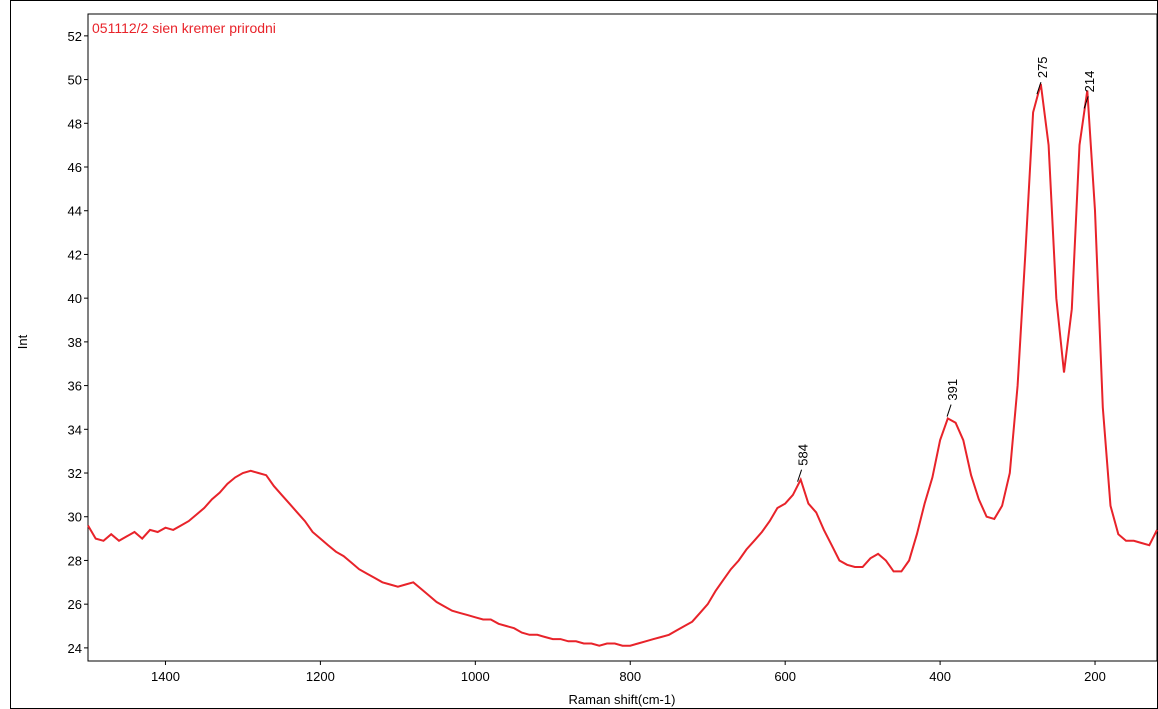 The width and height of the screenshot is (1158, 709). I want to click on y-tick-label: 32, so click(75, 473).